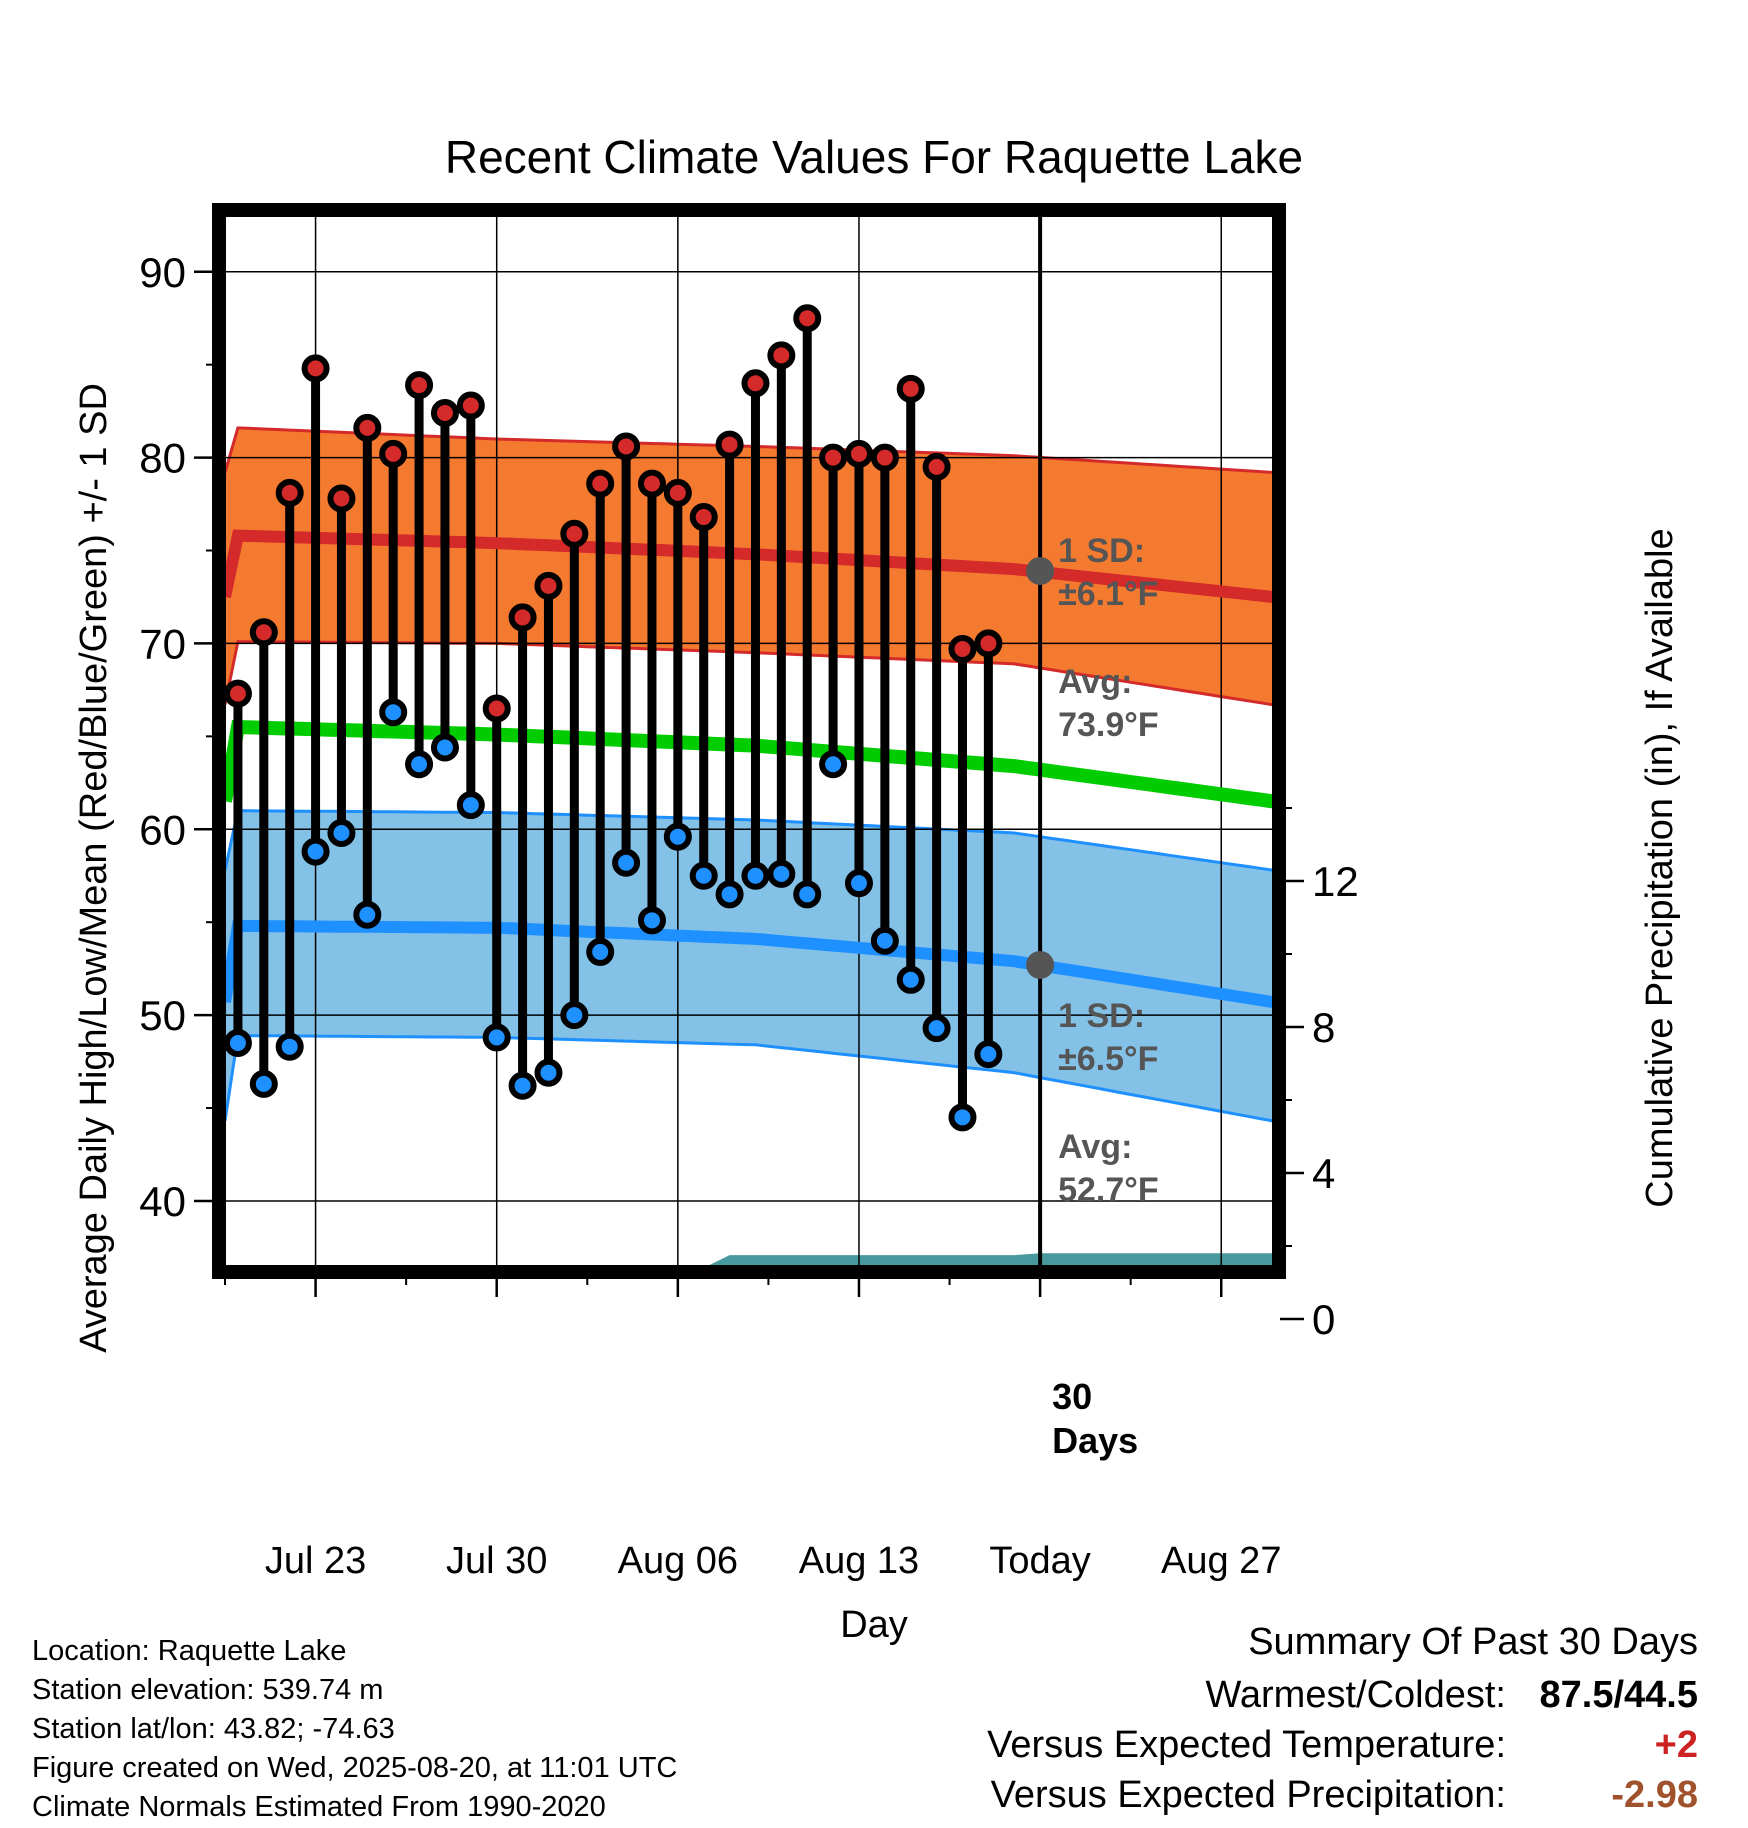 The width and height of the screenshot is (1748, 1828). What do you see at coordinates (1618, 1695) in the screenshot?
I see `warmest-value: 87.5/44.5` at bounding box center [1618, 1695].